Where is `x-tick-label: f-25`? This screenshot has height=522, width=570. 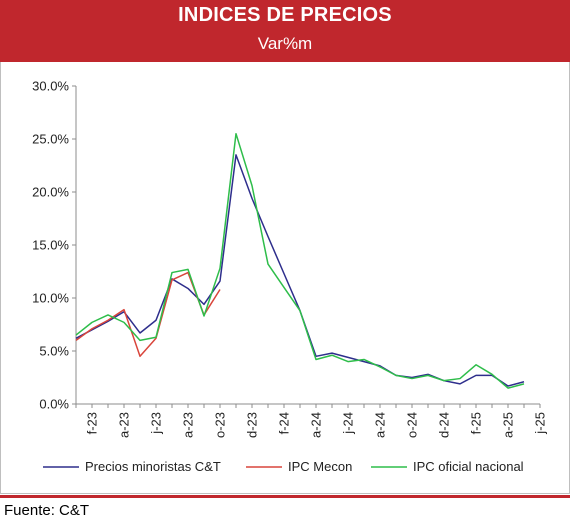 x-tick-label: f-25 is located at coordinates (476, 423).